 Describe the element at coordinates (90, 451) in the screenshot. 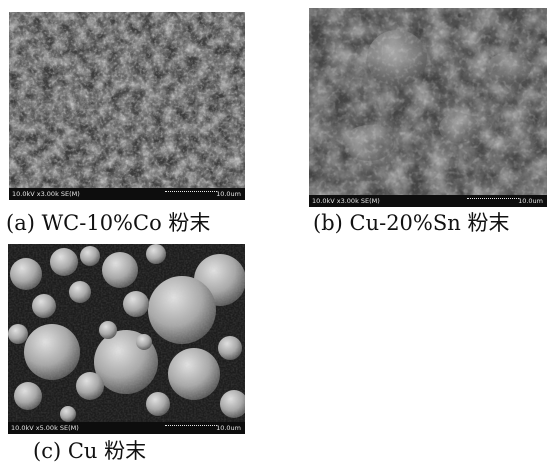

I see `caption-c: (c) Cu 粉末` at that location.